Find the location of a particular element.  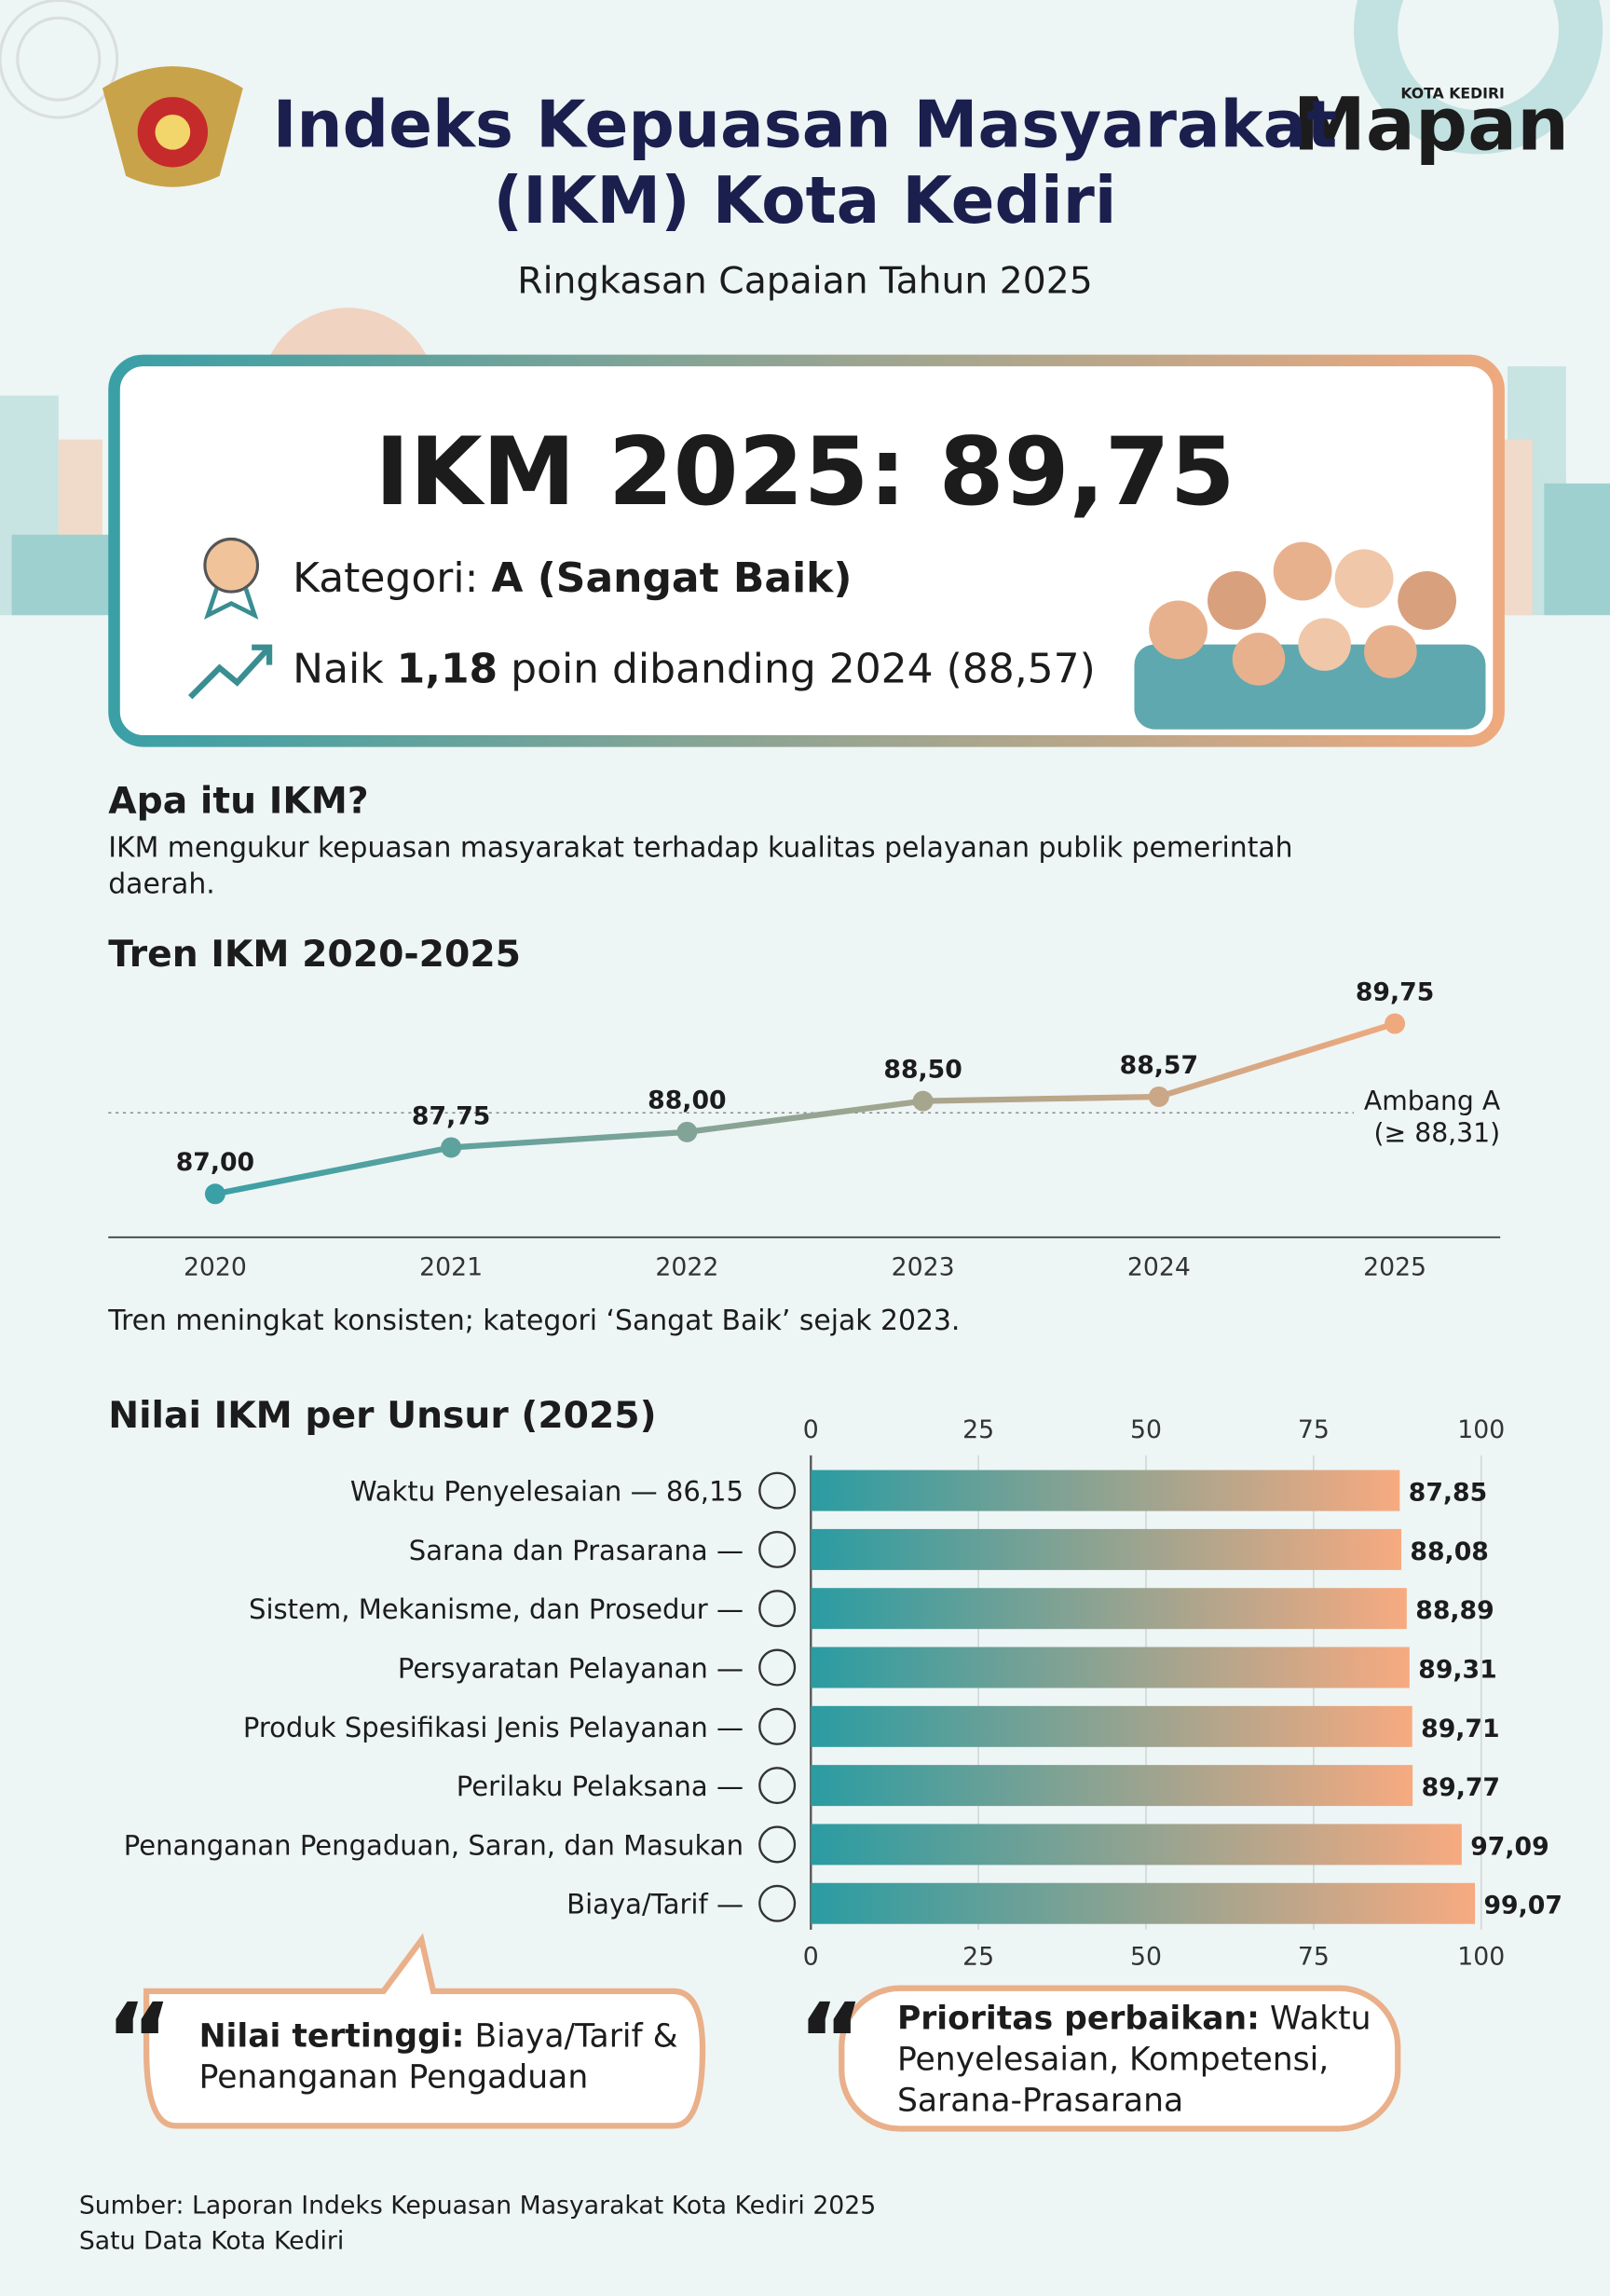

quote-mark: “ is located at coordinates (138, 2040).